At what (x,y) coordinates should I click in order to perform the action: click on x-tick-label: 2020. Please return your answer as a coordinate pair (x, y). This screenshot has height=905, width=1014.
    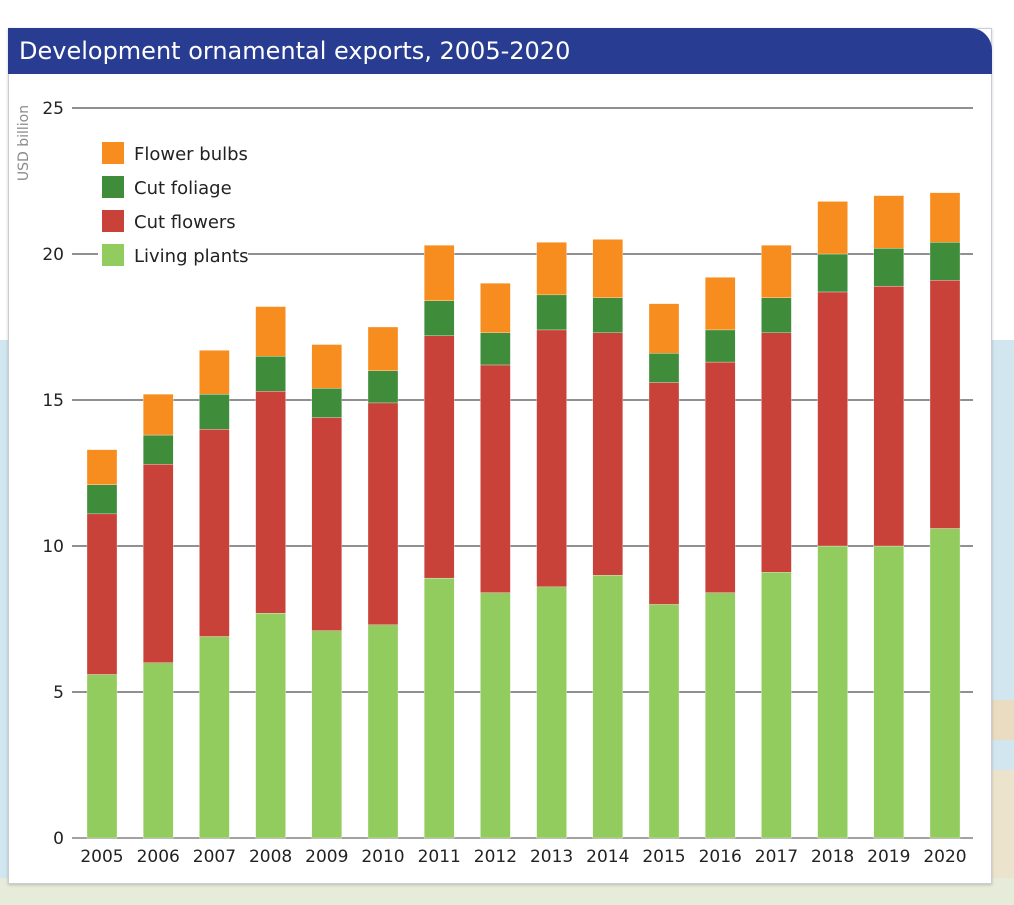
    Looking at the image, I should click on (944, 857).